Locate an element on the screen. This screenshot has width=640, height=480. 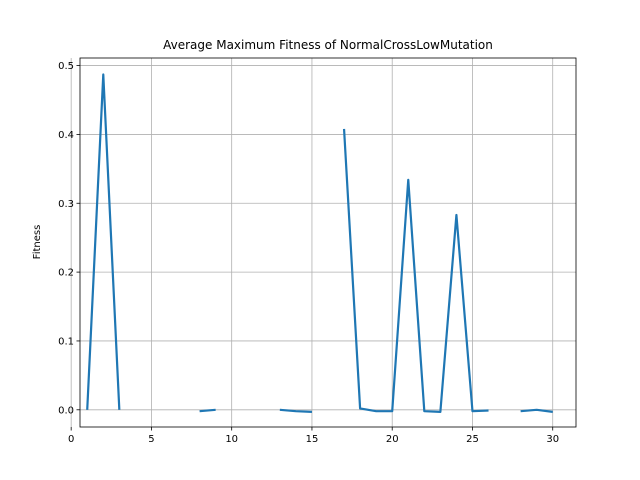
y-tick-label: 0.1 is located at coordinates (66, 341).